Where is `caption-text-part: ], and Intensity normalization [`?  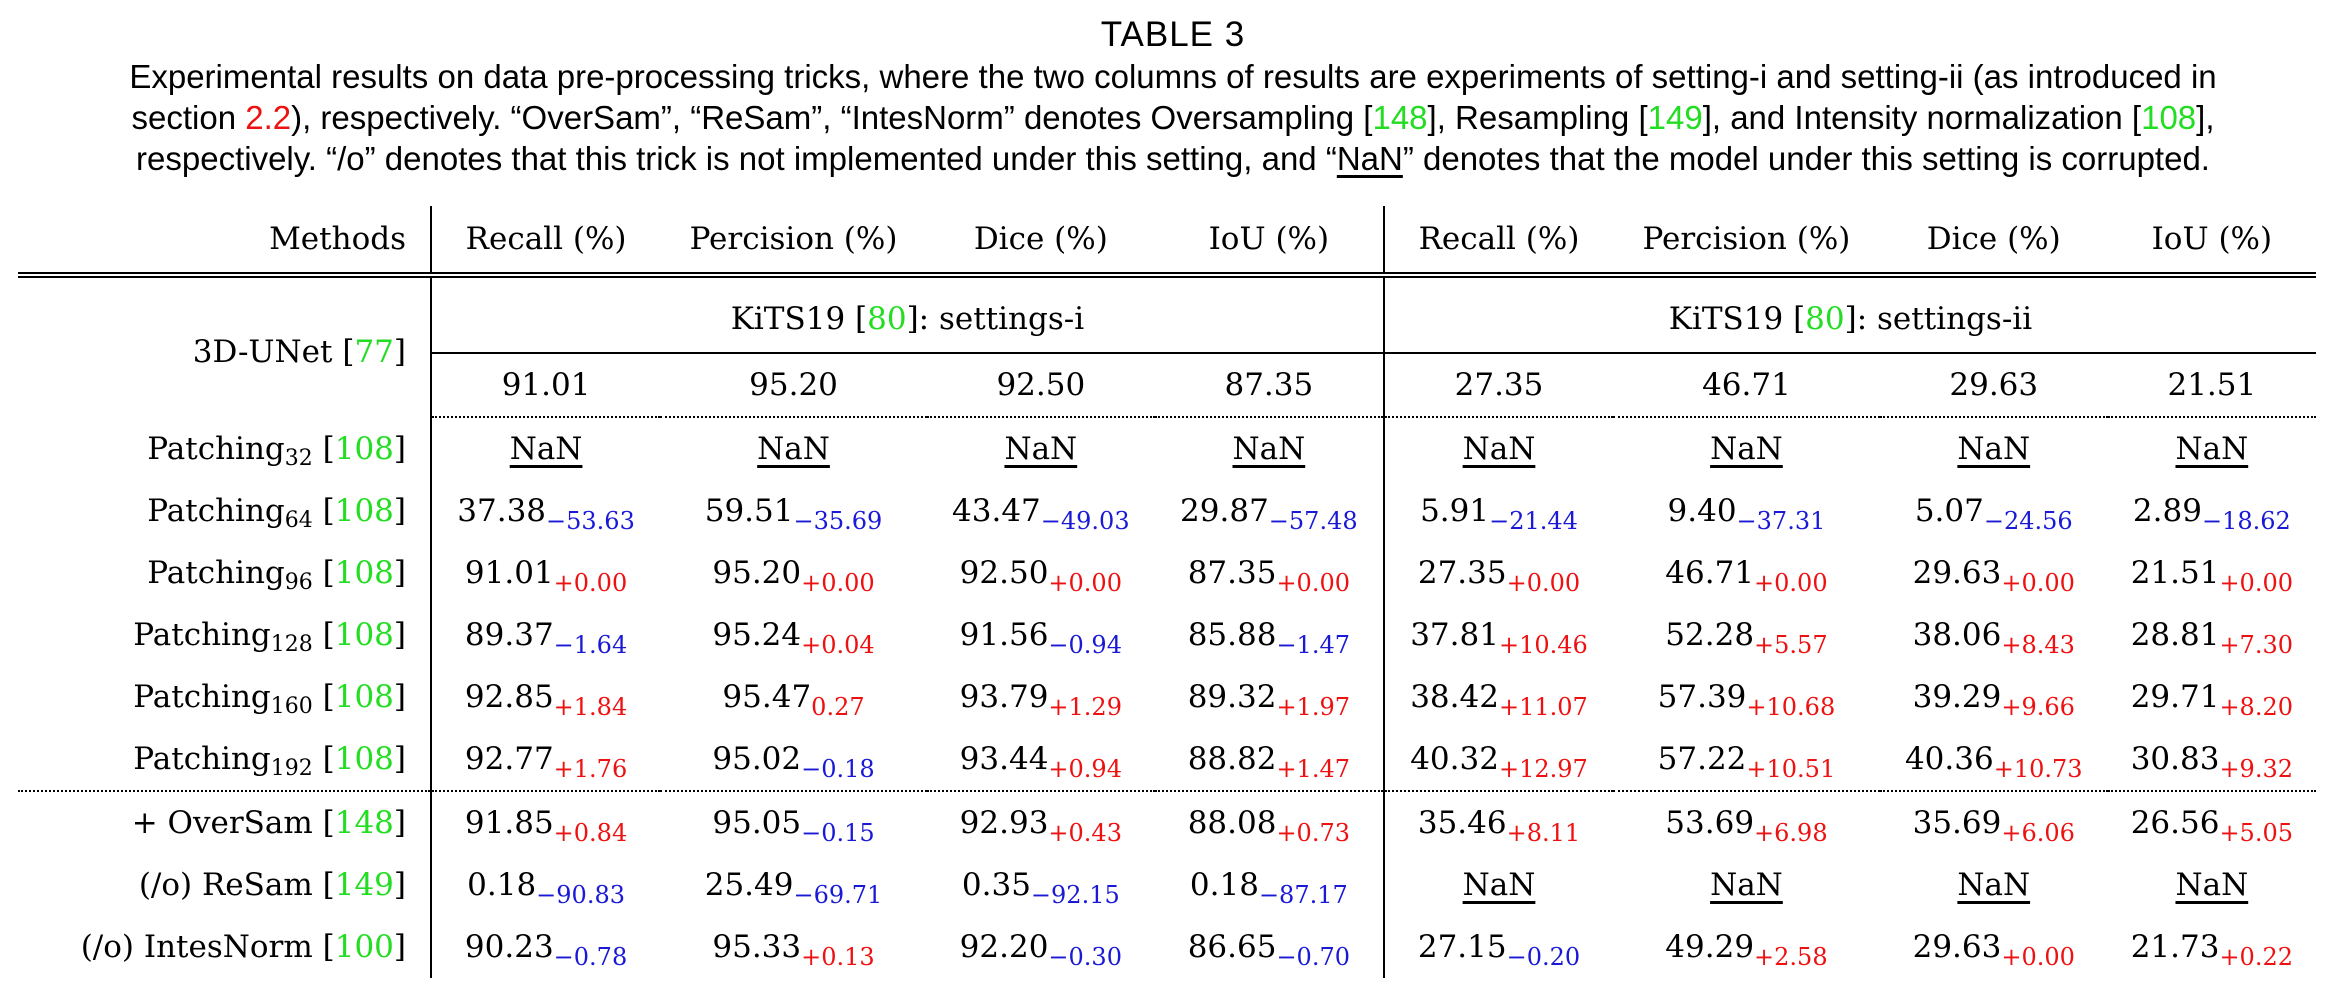 caption-text-part: ], and Intensity normalization [ is located at coordinates (1922, 117).